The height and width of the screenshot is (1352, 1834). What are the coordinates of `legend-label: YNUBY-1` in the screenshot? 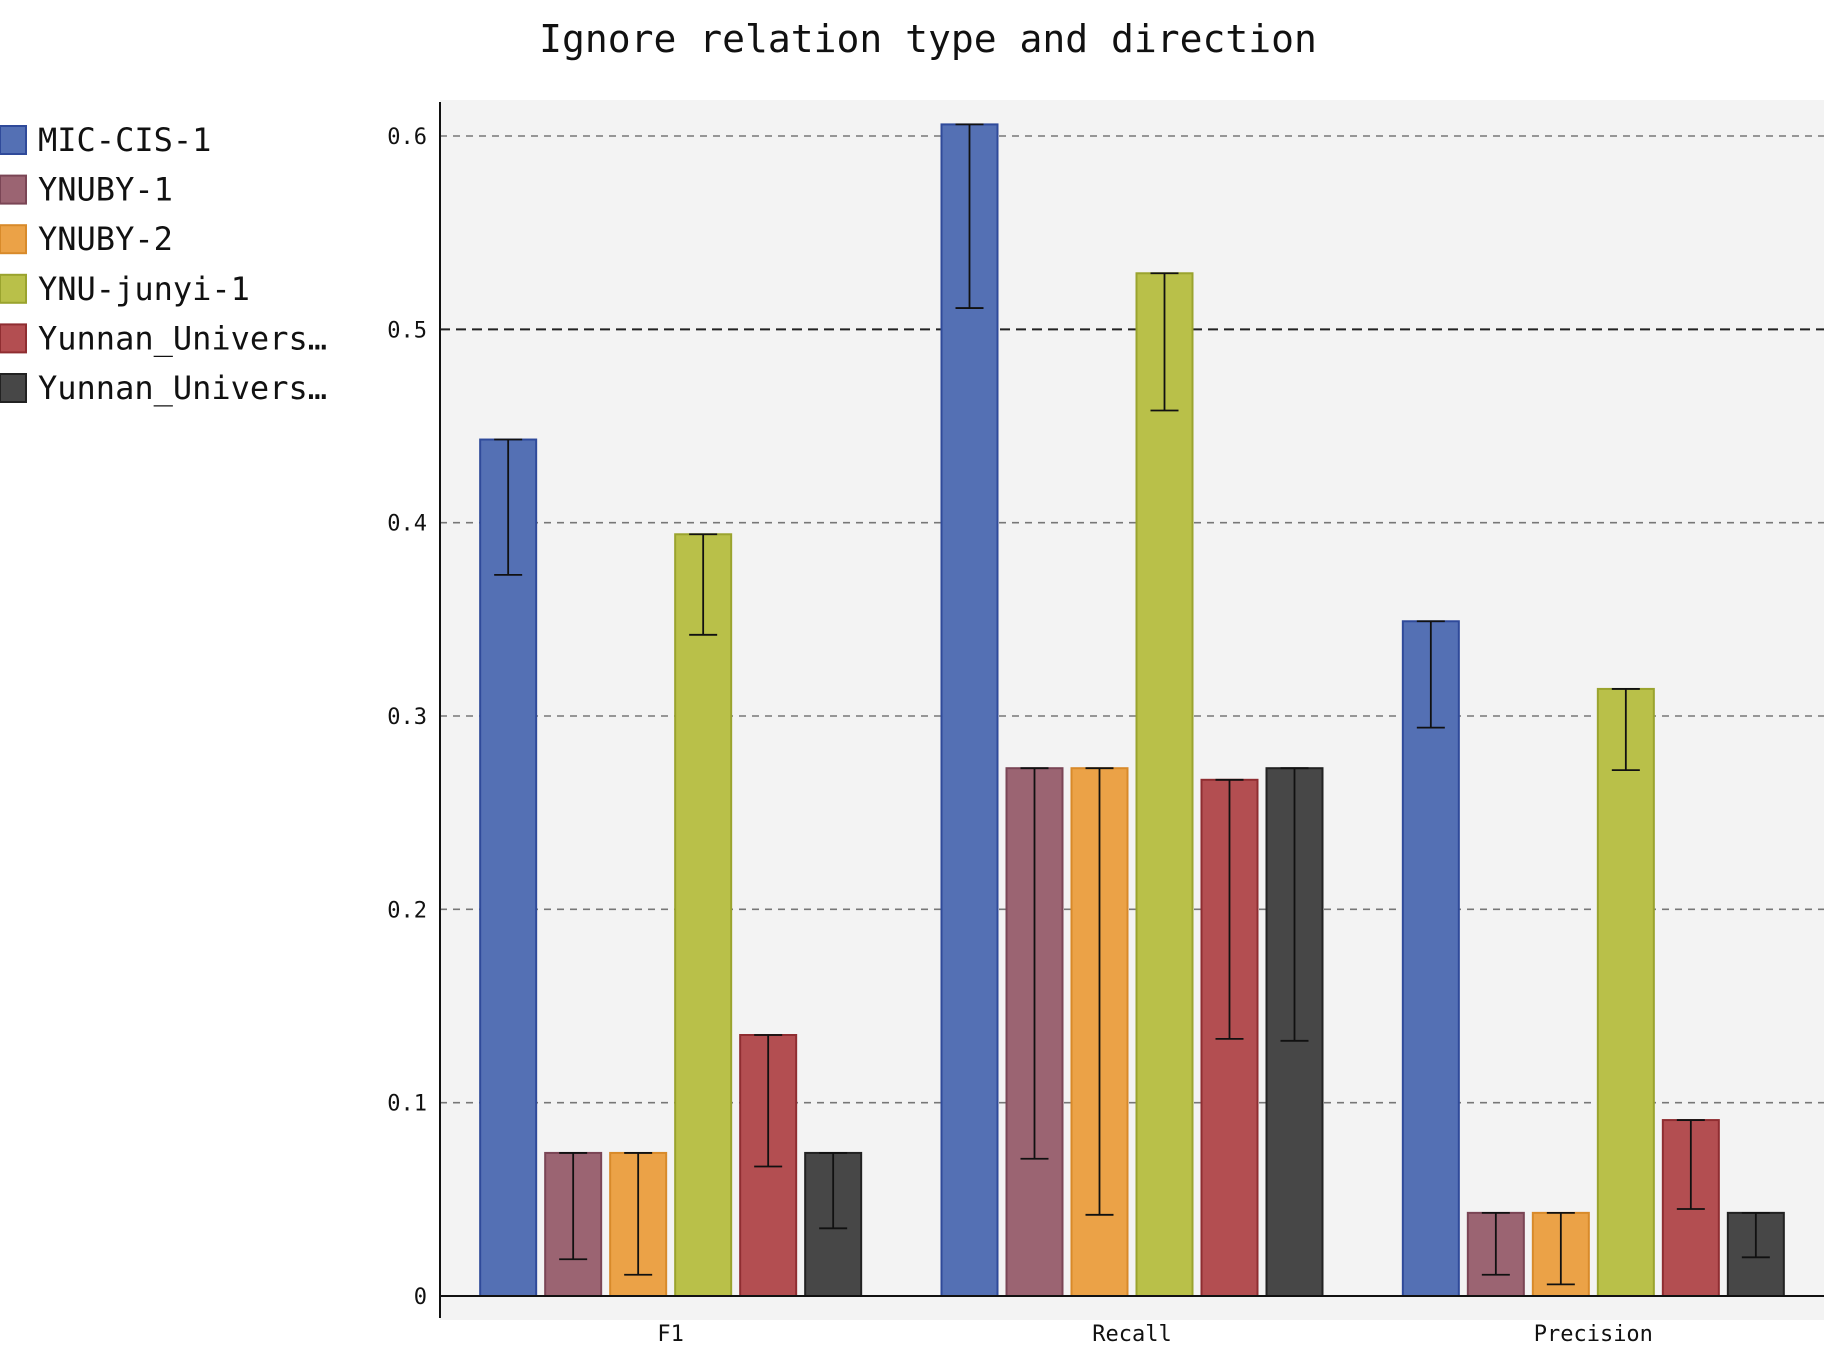 It's located at (105, 190).